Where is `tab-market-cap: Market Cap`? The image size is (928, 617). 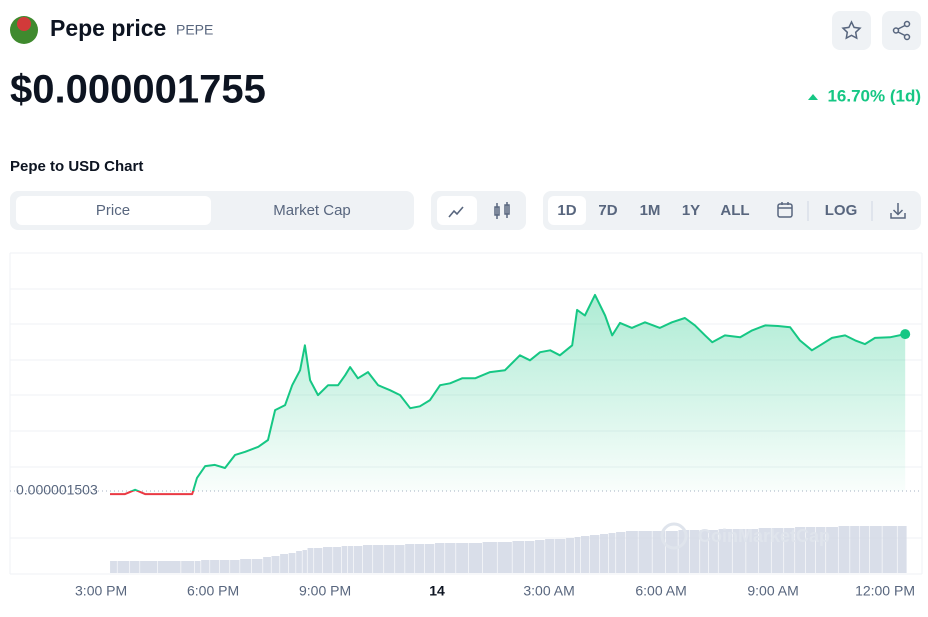 tab-market-cap: Market Cap is located at coordinates (312, 210).